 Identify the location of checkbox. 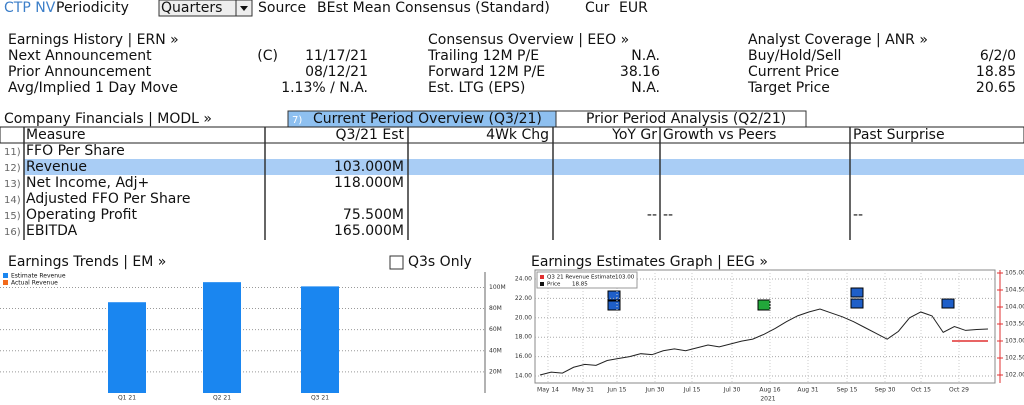
(396, 262).